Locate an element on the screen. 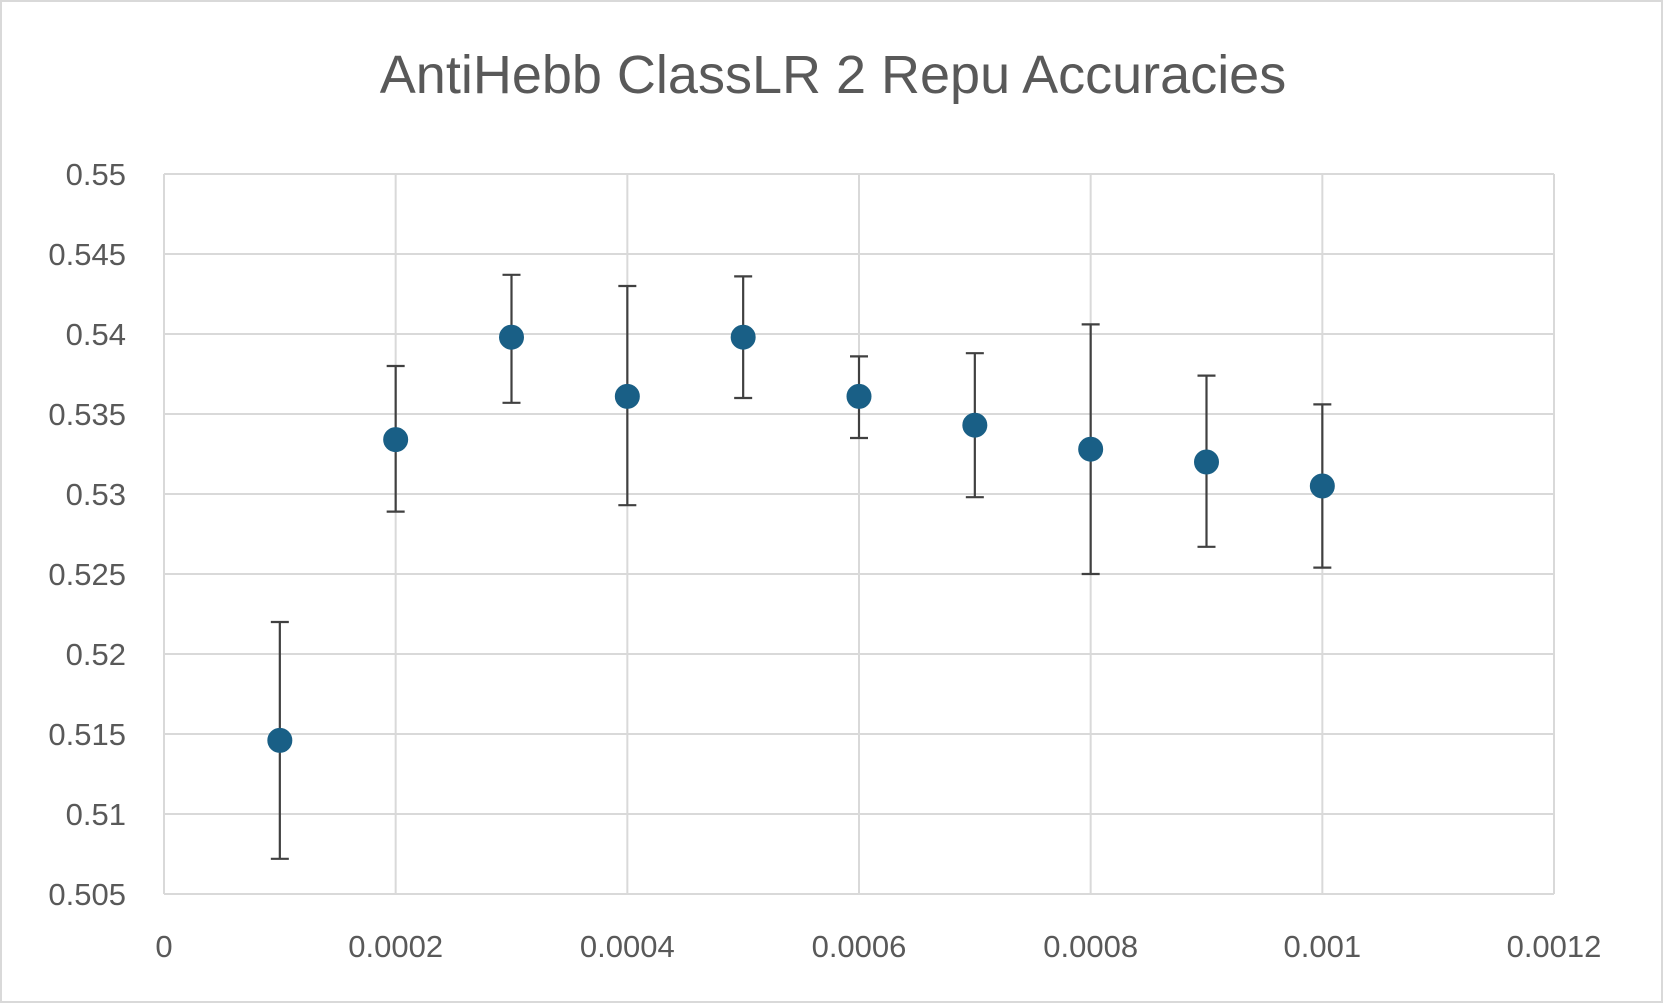 This screenshot has height=1005, width=1663. y-tick-label: 0.51 is located at coordinates (96, 814).